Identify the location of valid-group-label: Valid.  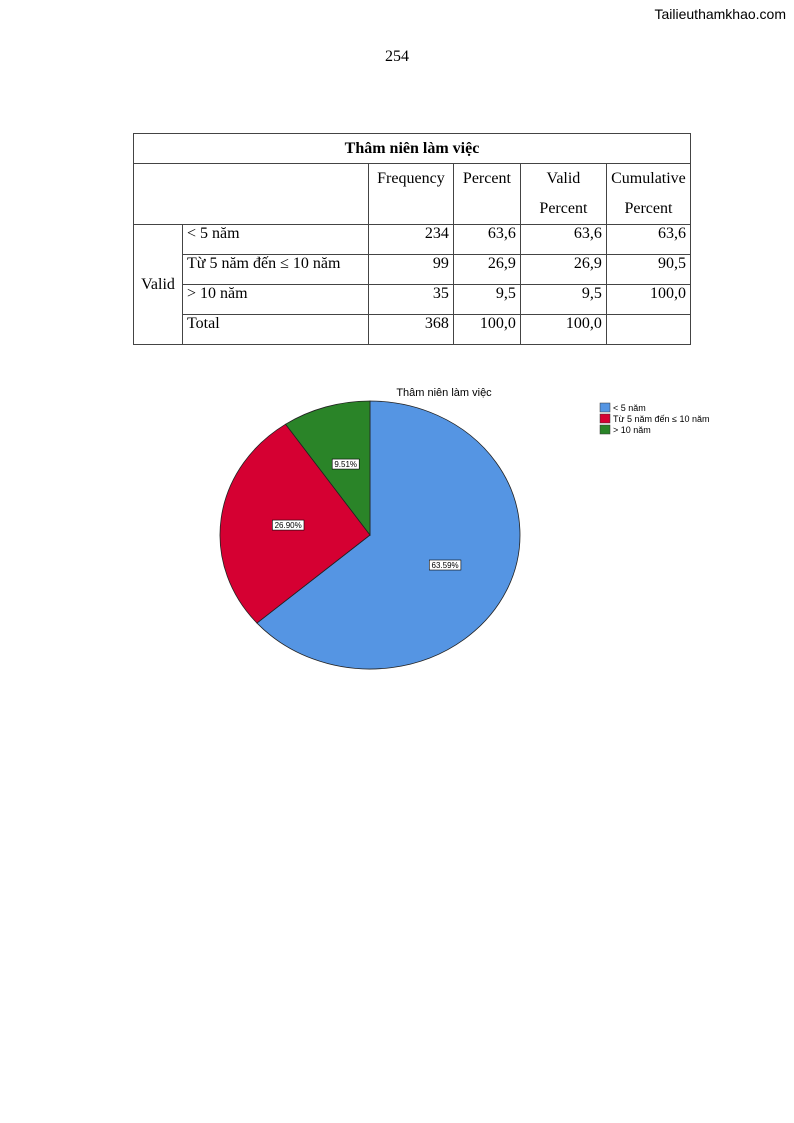
(158, 284).